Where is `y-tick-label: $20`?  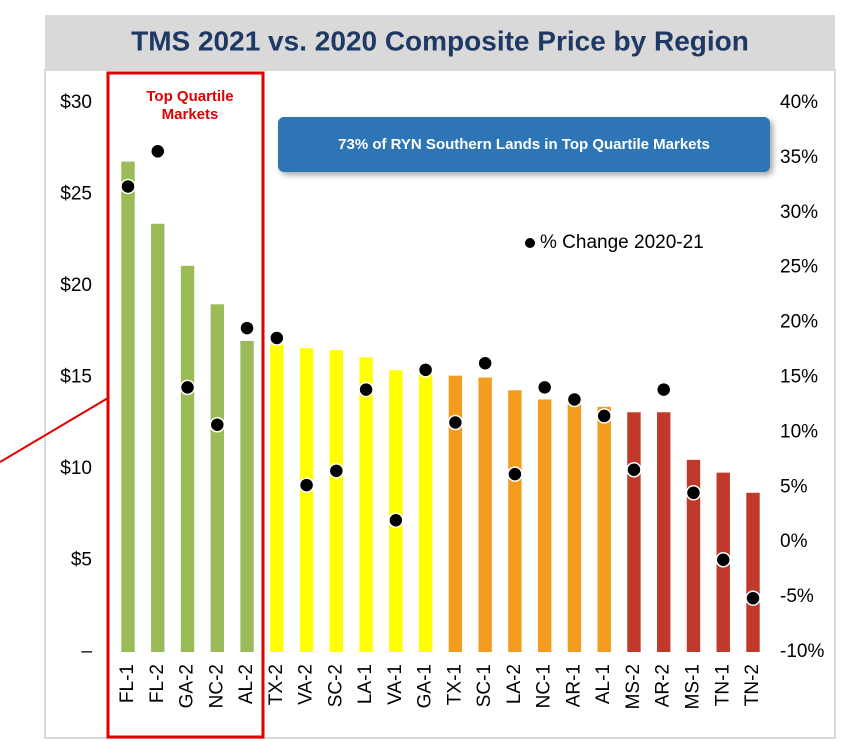 y-tick-label: $20 is located at coordinates (76, 285).